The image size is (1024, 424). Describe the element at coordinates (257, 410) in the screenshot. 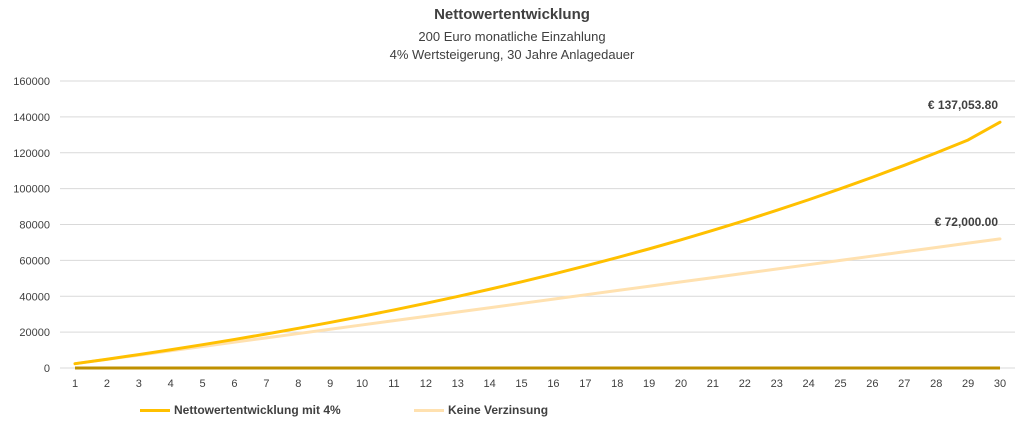

I see `legend-label-series-1: Nettowertentwicklung mit 4%` at that location.